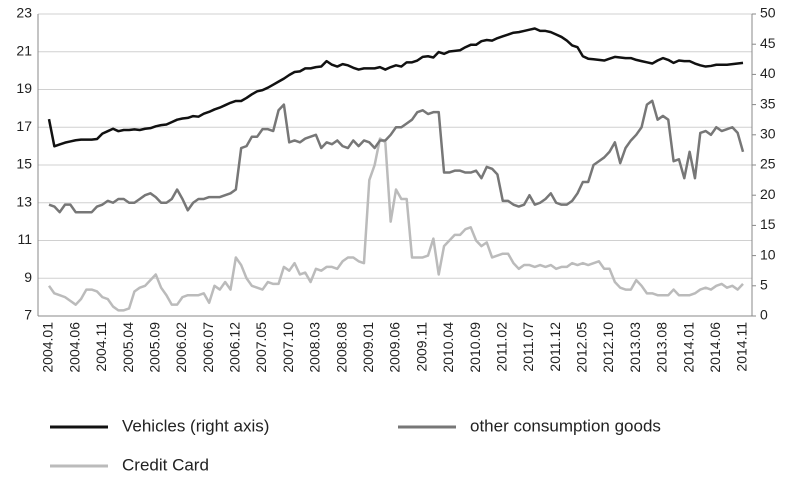 This screenshot has height=478, width=786. Describe the element at coordinates (24, 13) in the screenshot. I see `y-tick-label: 23` at that location.